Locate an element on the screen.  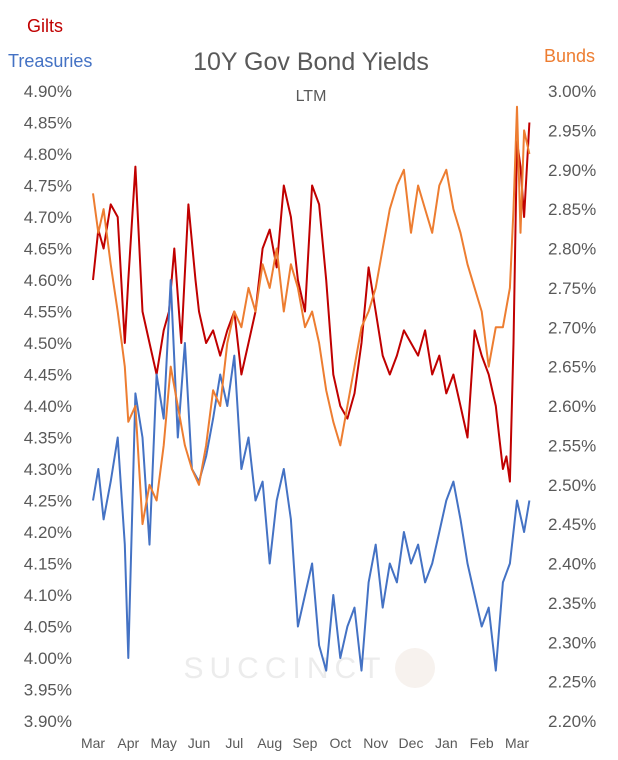
left-tick-label: 4.20% is located at coordinates (48, 532).